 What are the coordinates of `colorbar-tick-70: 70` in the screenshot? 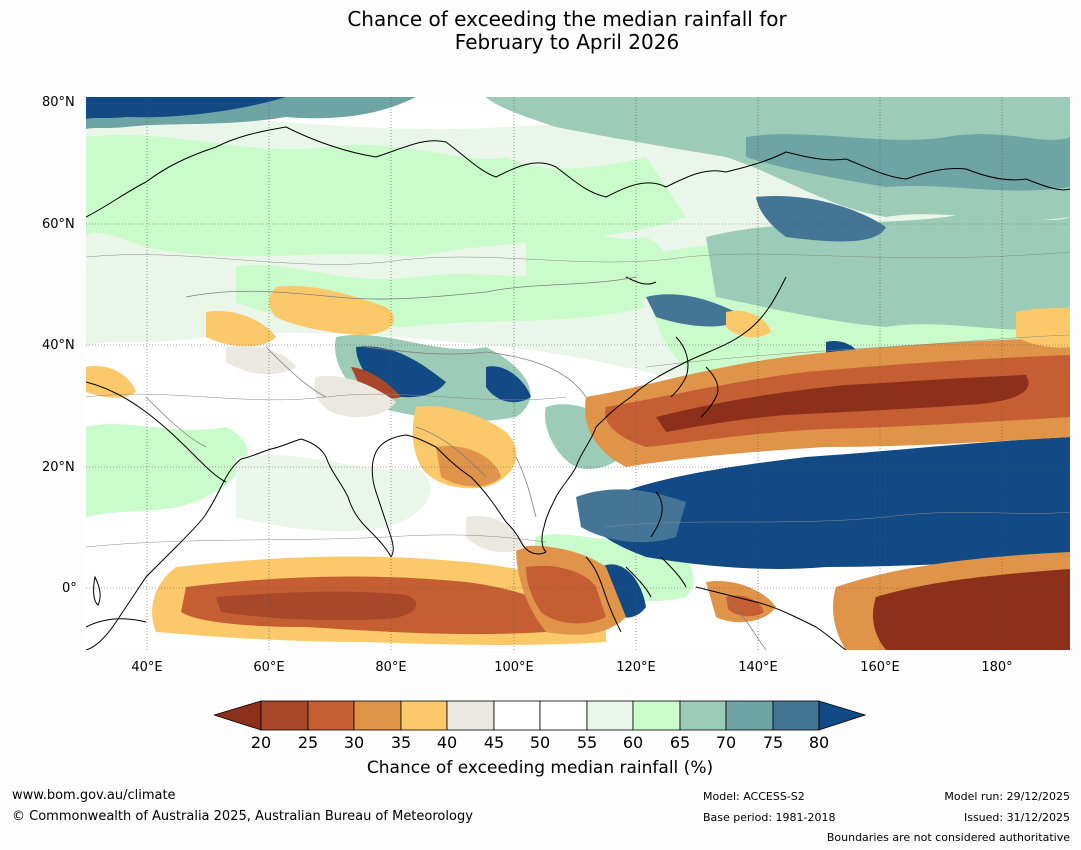 It's located at (726, 742).